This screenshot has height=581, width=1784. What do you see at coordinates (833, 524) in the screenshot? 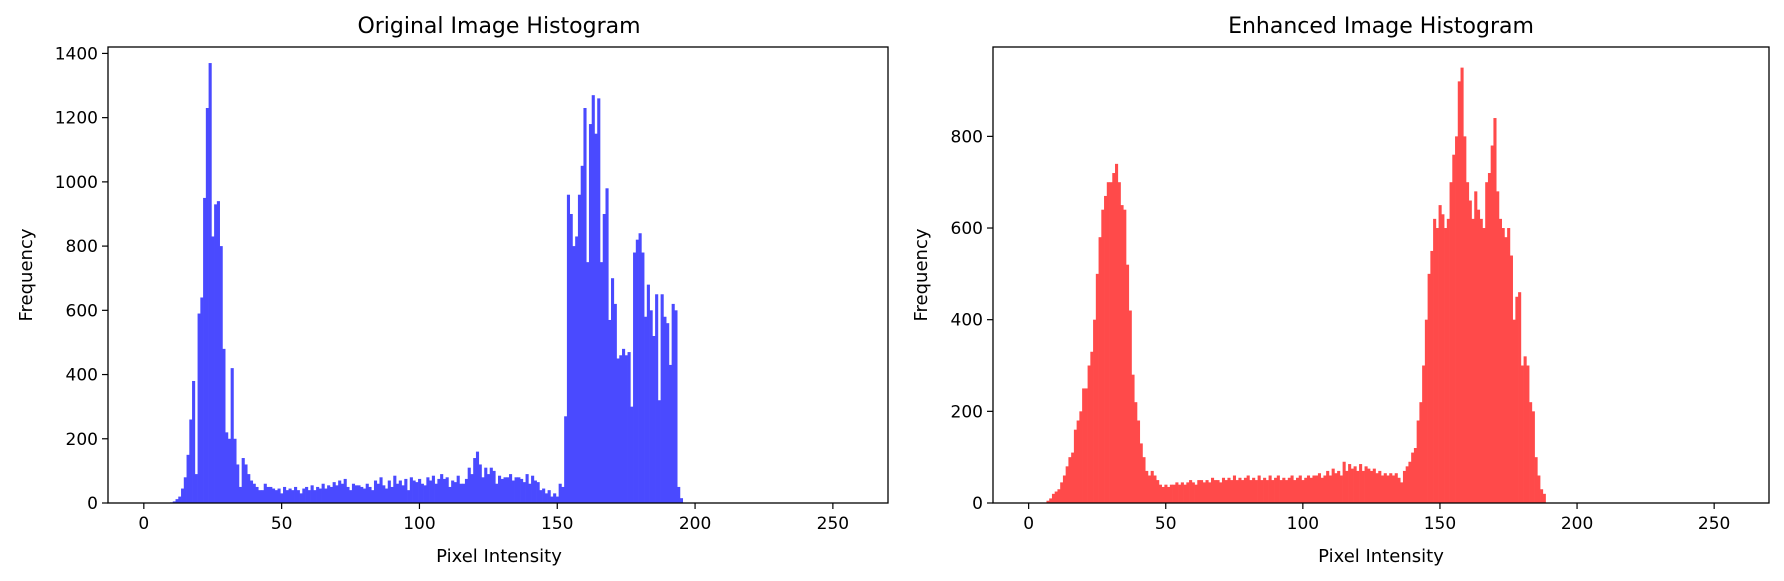
I see `x-tick-label: 250` at bounding box center [833, 524].